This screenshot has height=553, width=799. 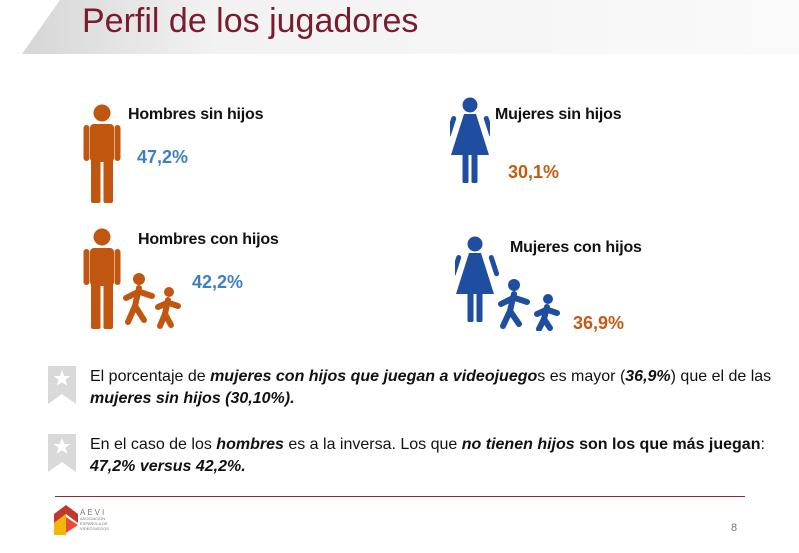 I want to click on page-title: Perfil de los jugadores, so click(x=250, y=21).